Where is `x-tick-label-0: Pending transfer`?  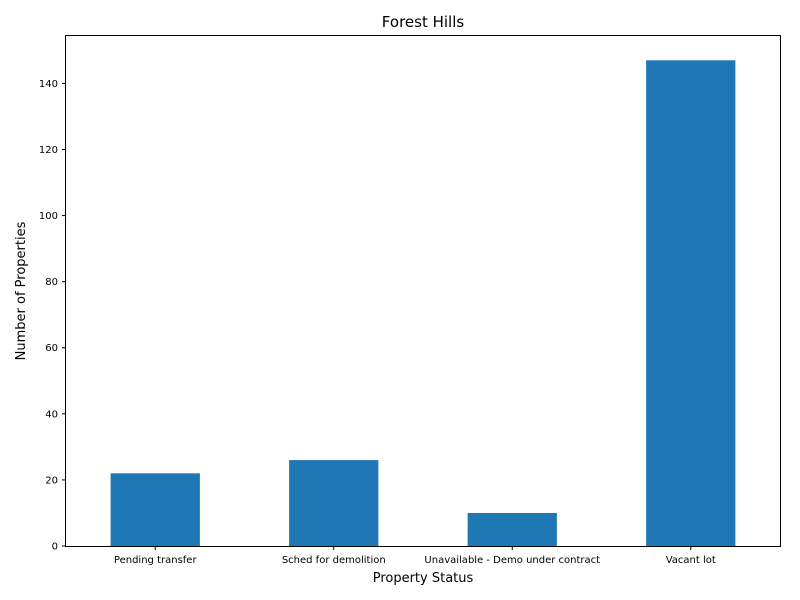
x-tick-label-0: Pending transfer is located at coordinates (156, 560).